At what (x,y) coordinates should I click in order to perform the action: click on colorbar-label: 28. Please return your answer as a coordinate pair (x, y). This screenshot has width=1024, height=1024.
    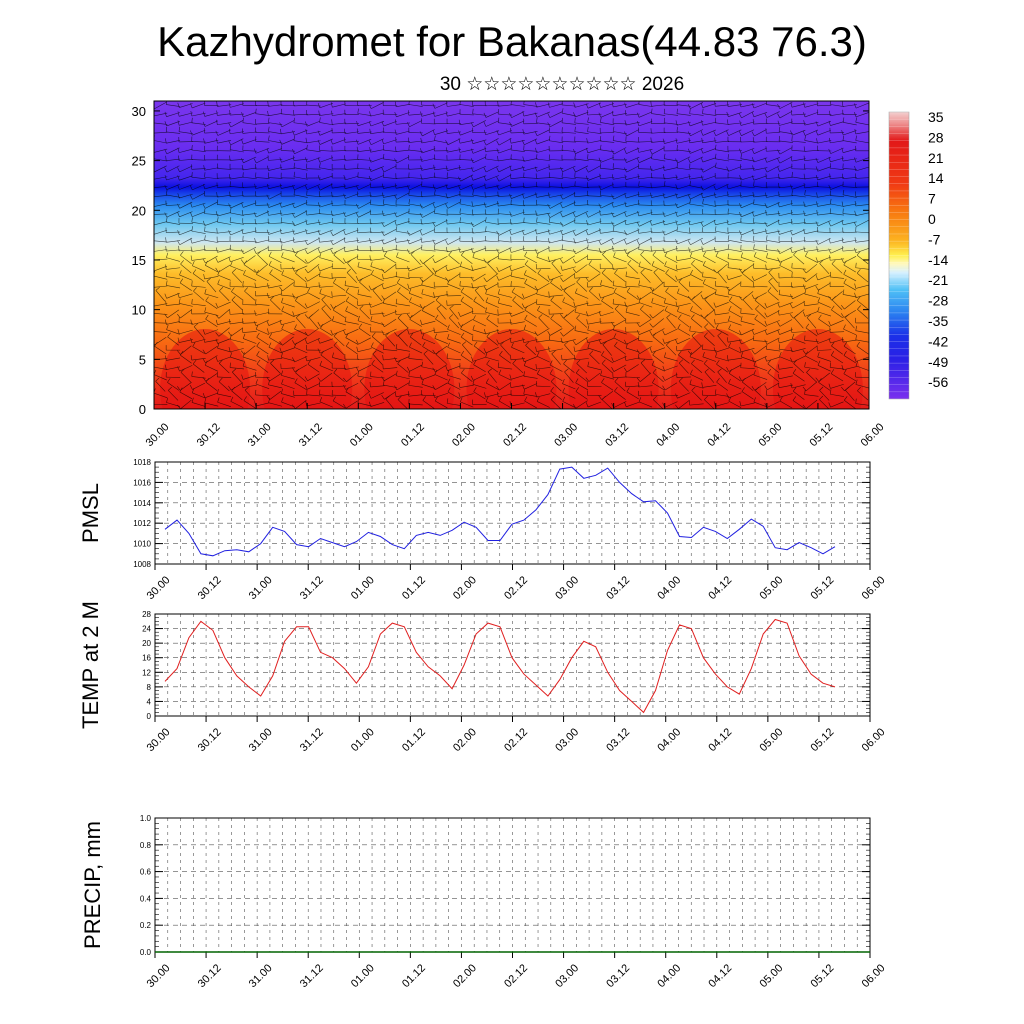
    Looking at the image, I should click on (936, 137).